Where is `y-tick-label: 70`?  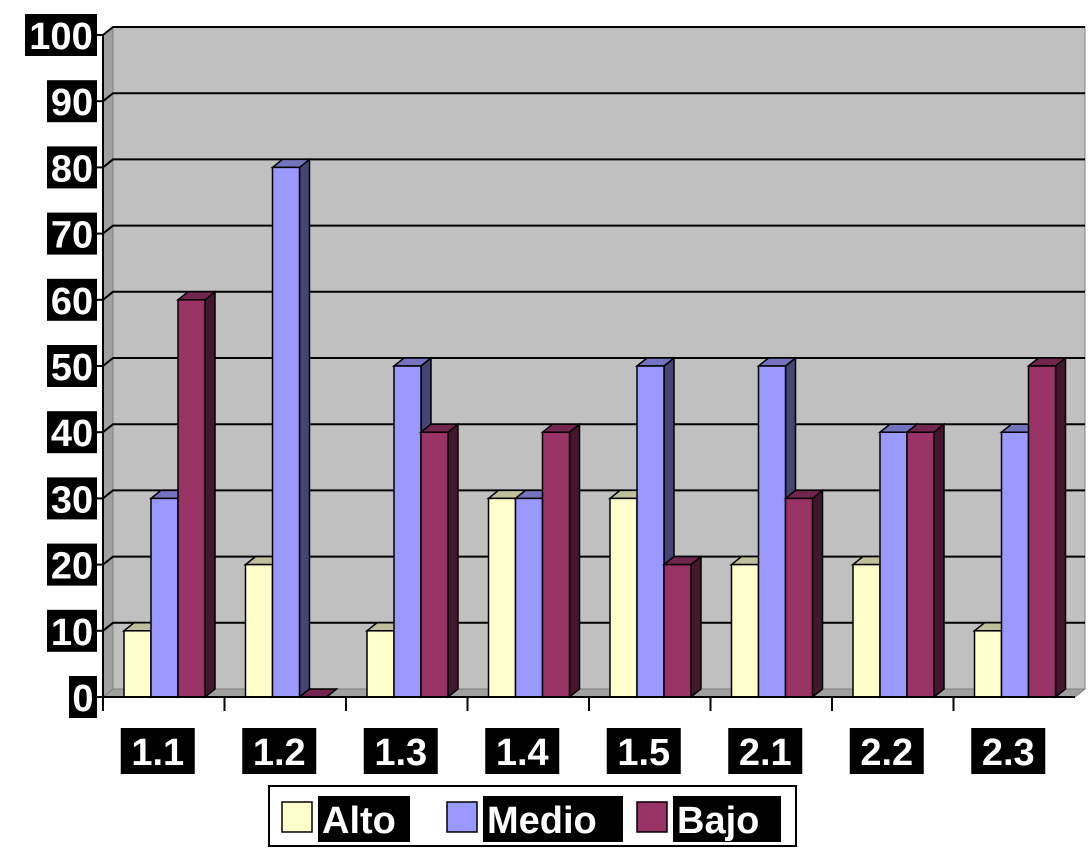 y-tick-label: 70 is located at coordinates (72, 236).